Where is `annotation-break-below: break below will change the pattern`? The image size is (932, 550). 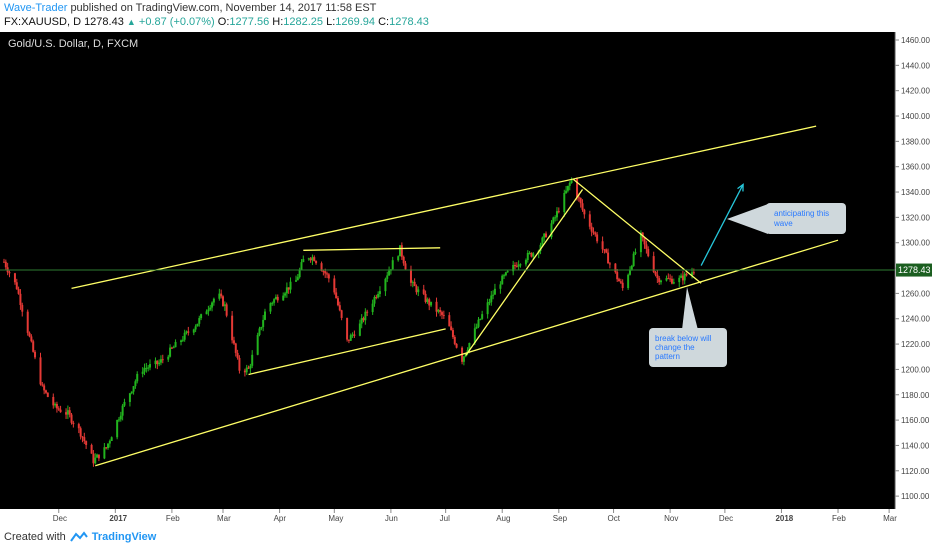 annotation-break-below: break below will change the pattern is located at coordinates (688, 327).